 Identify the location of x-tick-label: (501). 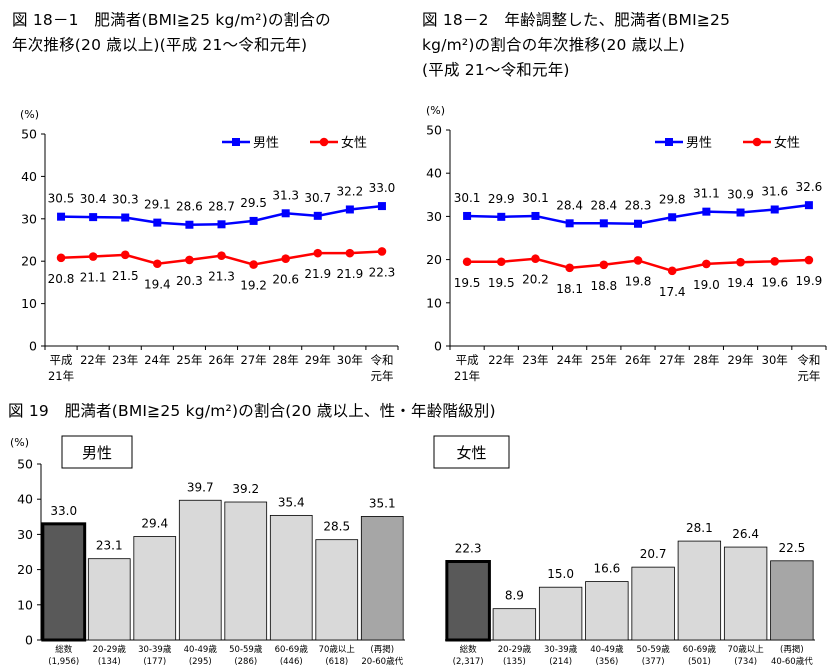
(699, 662).